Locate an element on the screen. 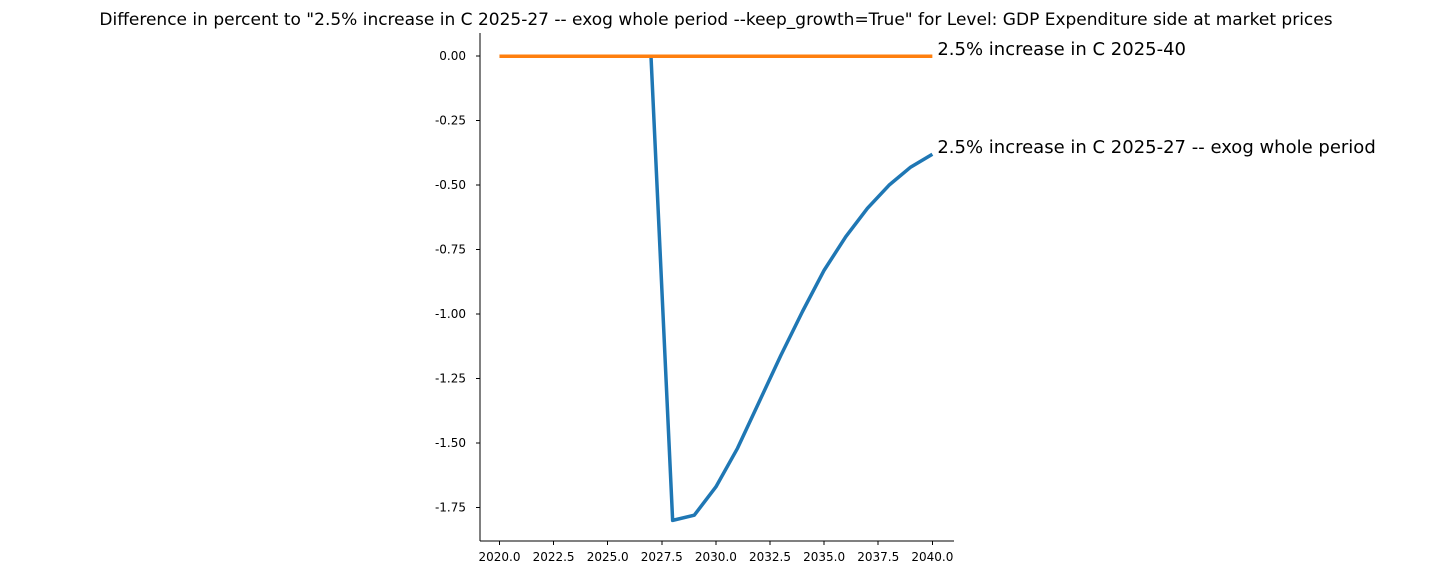 The width and height of the screenshot is (1433, 575). y-tick-label: -1.75 is located at coordinates (450, 507).